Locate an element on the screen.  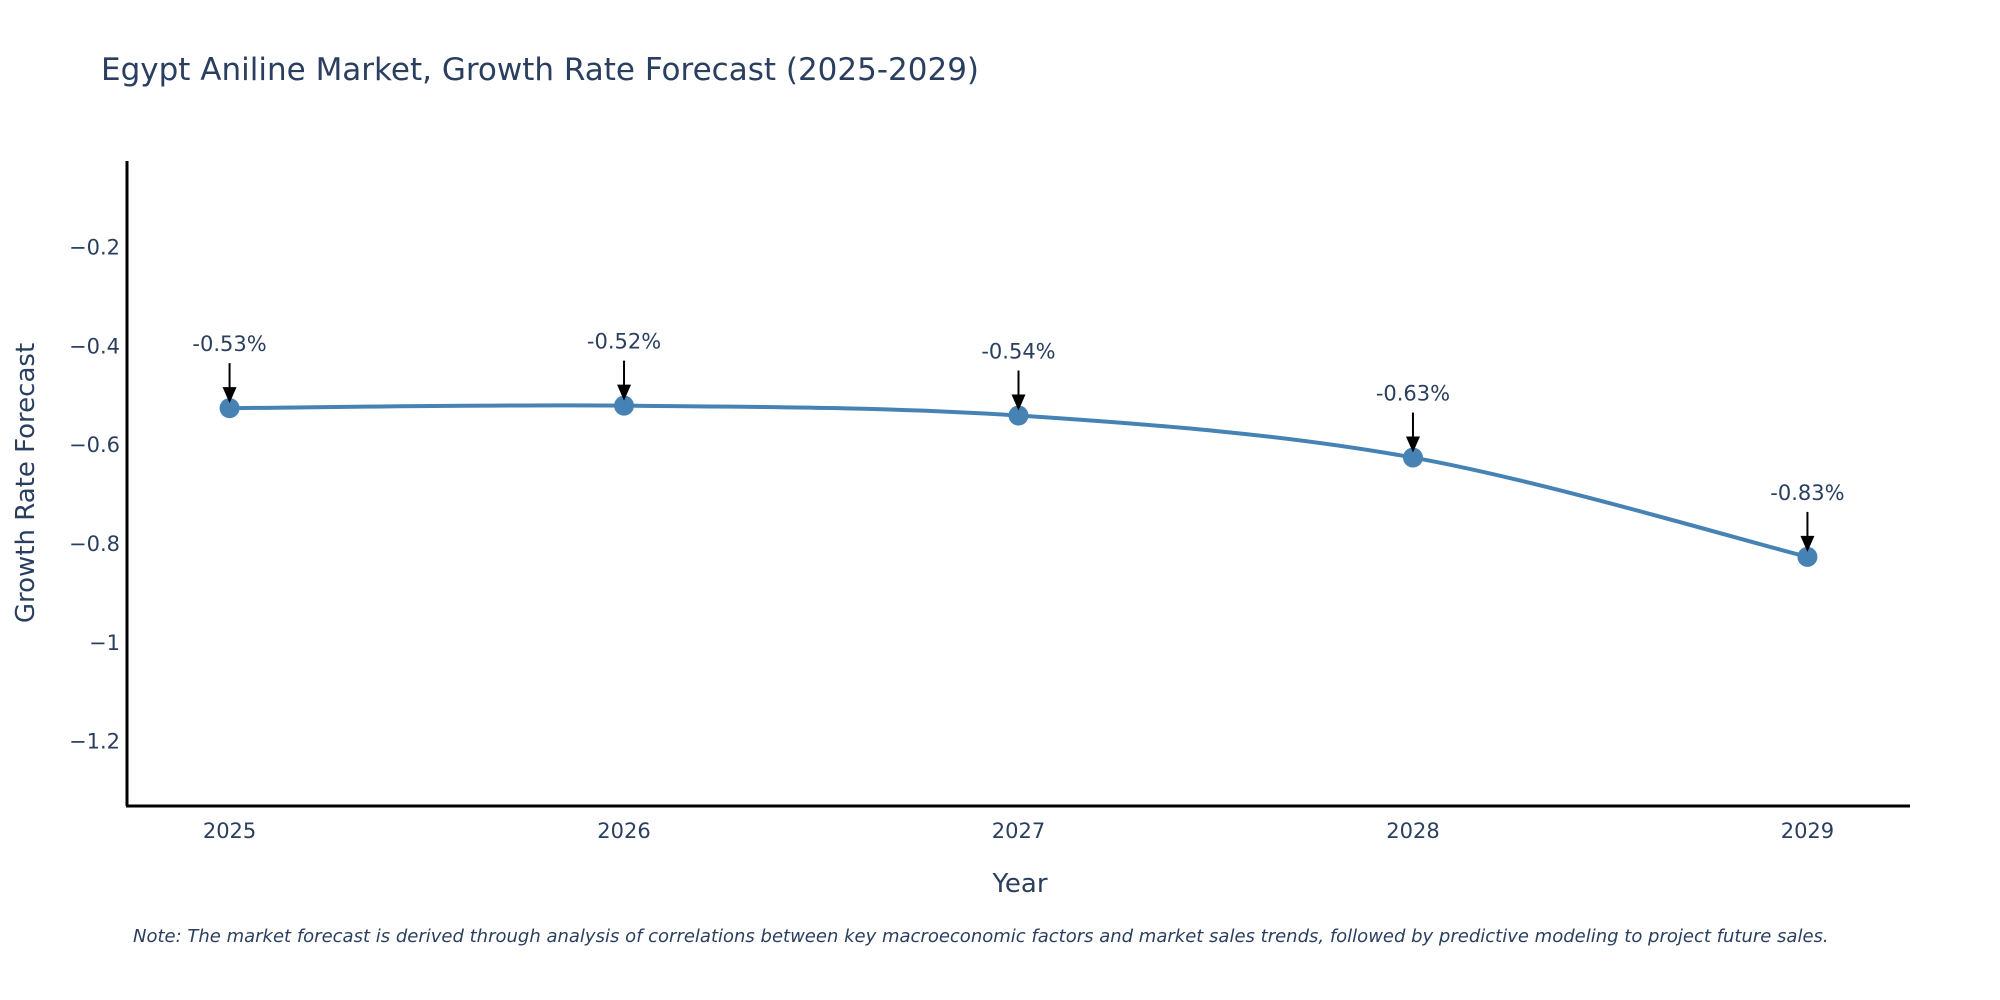
y-axis-title: Growth Rate Forecast is located at coordinates (26, 483).